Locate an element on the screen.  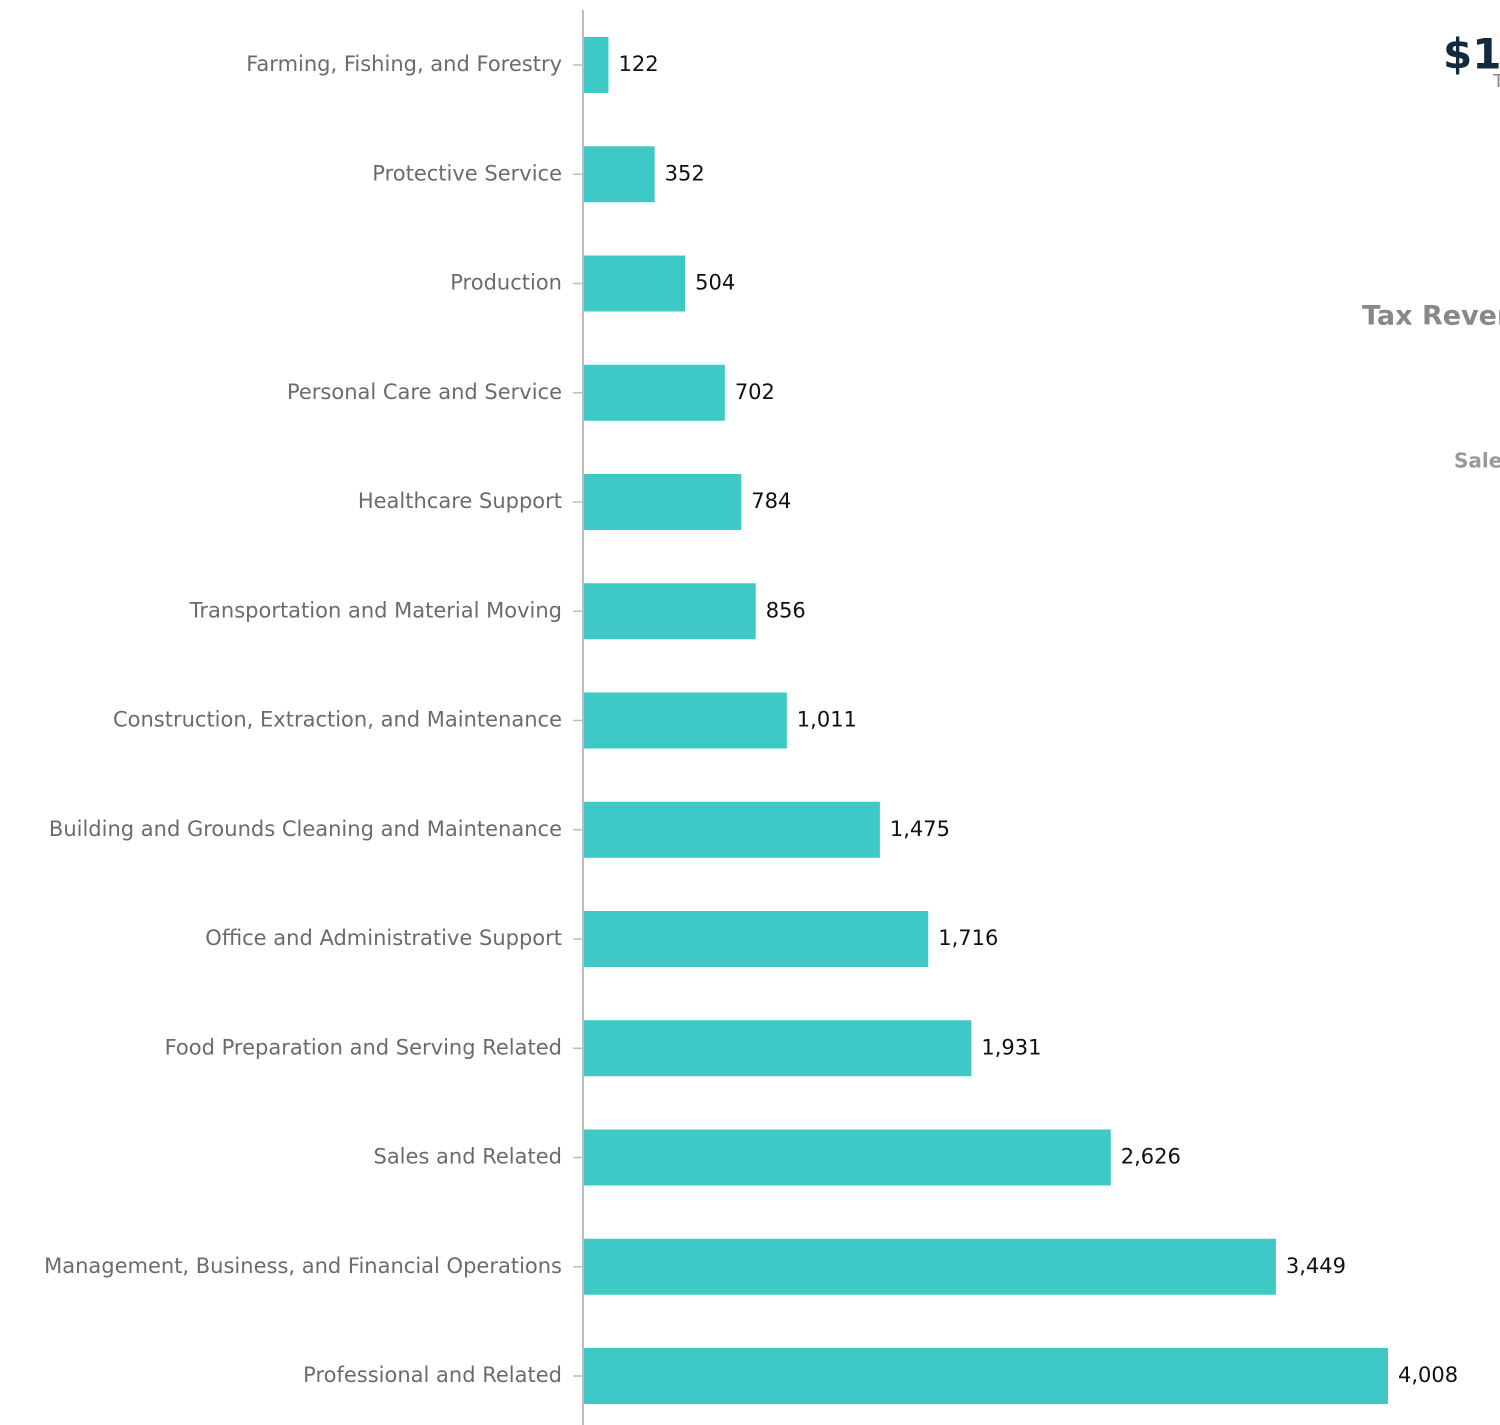
y-tick-label: Office and Administrative Support is located at coordinates (383, 938).